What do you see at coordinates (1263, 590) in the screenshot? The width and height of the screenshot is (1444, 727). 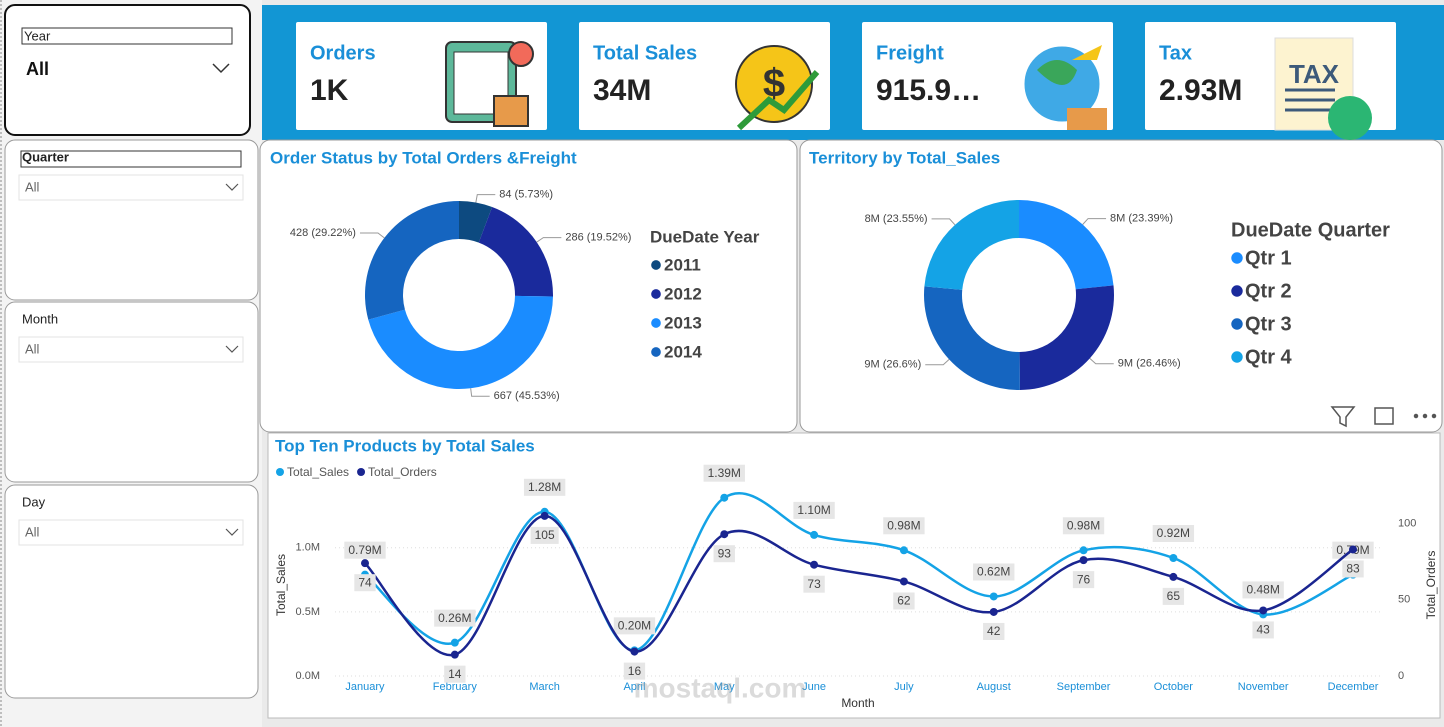 I see `data-label: 0.48M` at bounding box center [1263, 590].